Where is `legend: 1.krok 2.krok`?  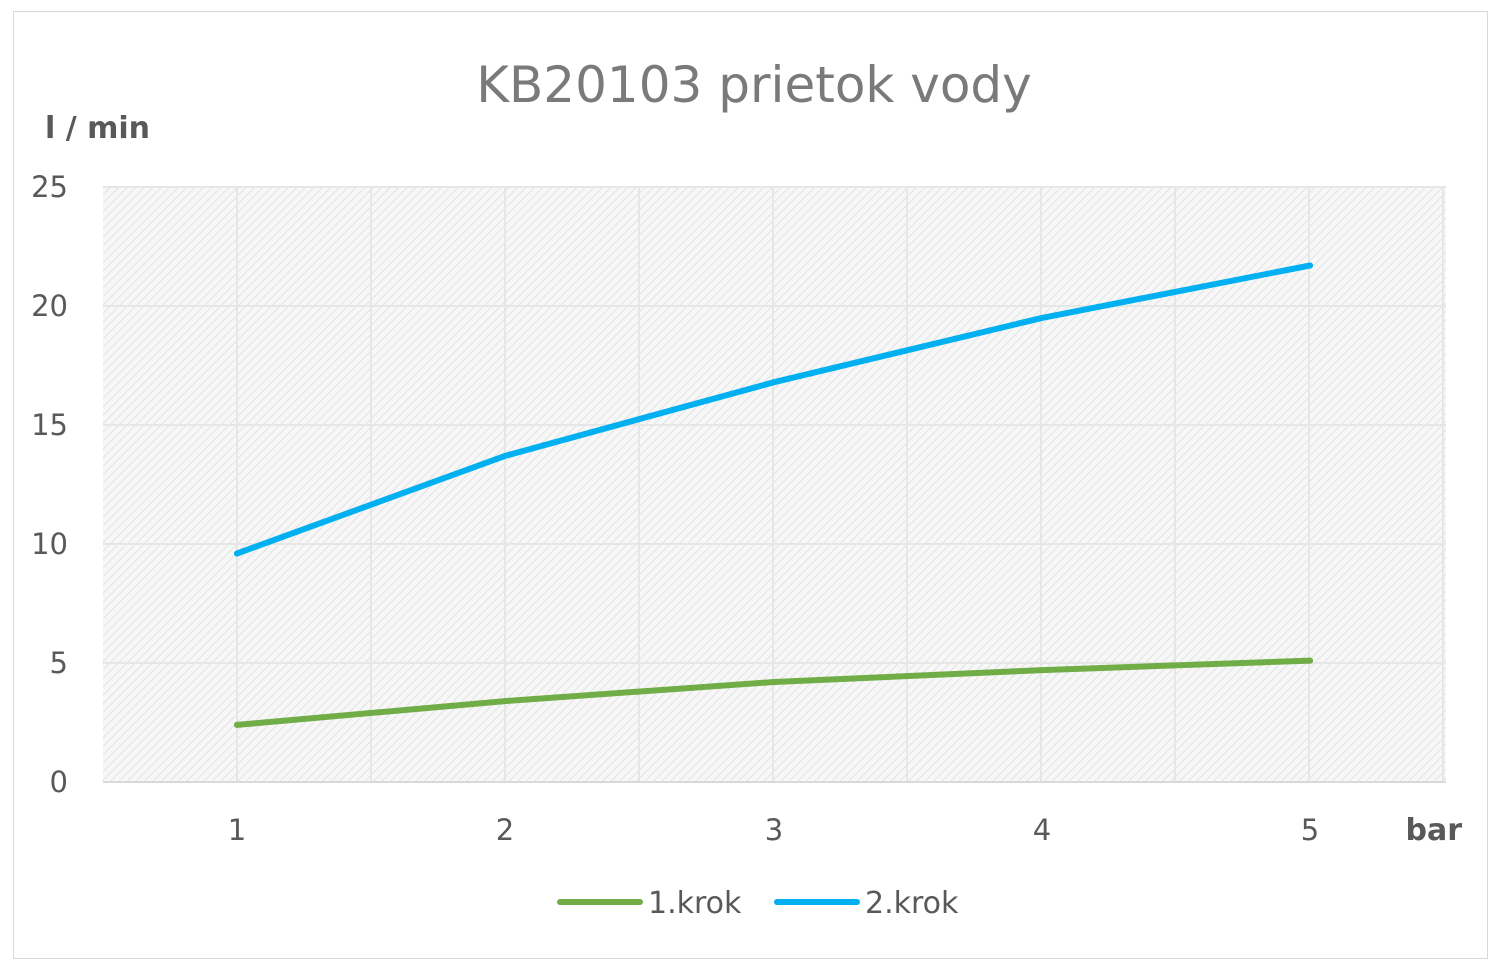
legend: 1.krok 2.krok is located at coordinates (758, 903).